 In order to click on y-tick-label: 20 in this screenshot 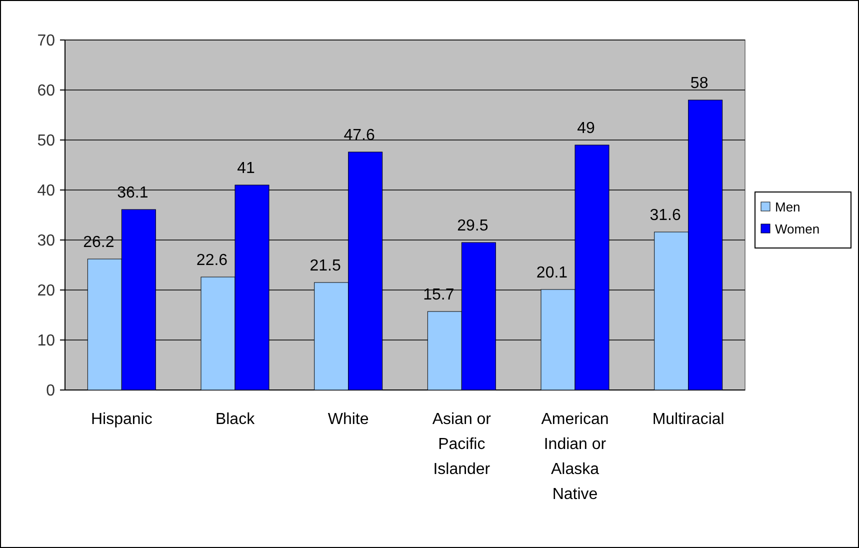, I will do `click(46, 291)`.